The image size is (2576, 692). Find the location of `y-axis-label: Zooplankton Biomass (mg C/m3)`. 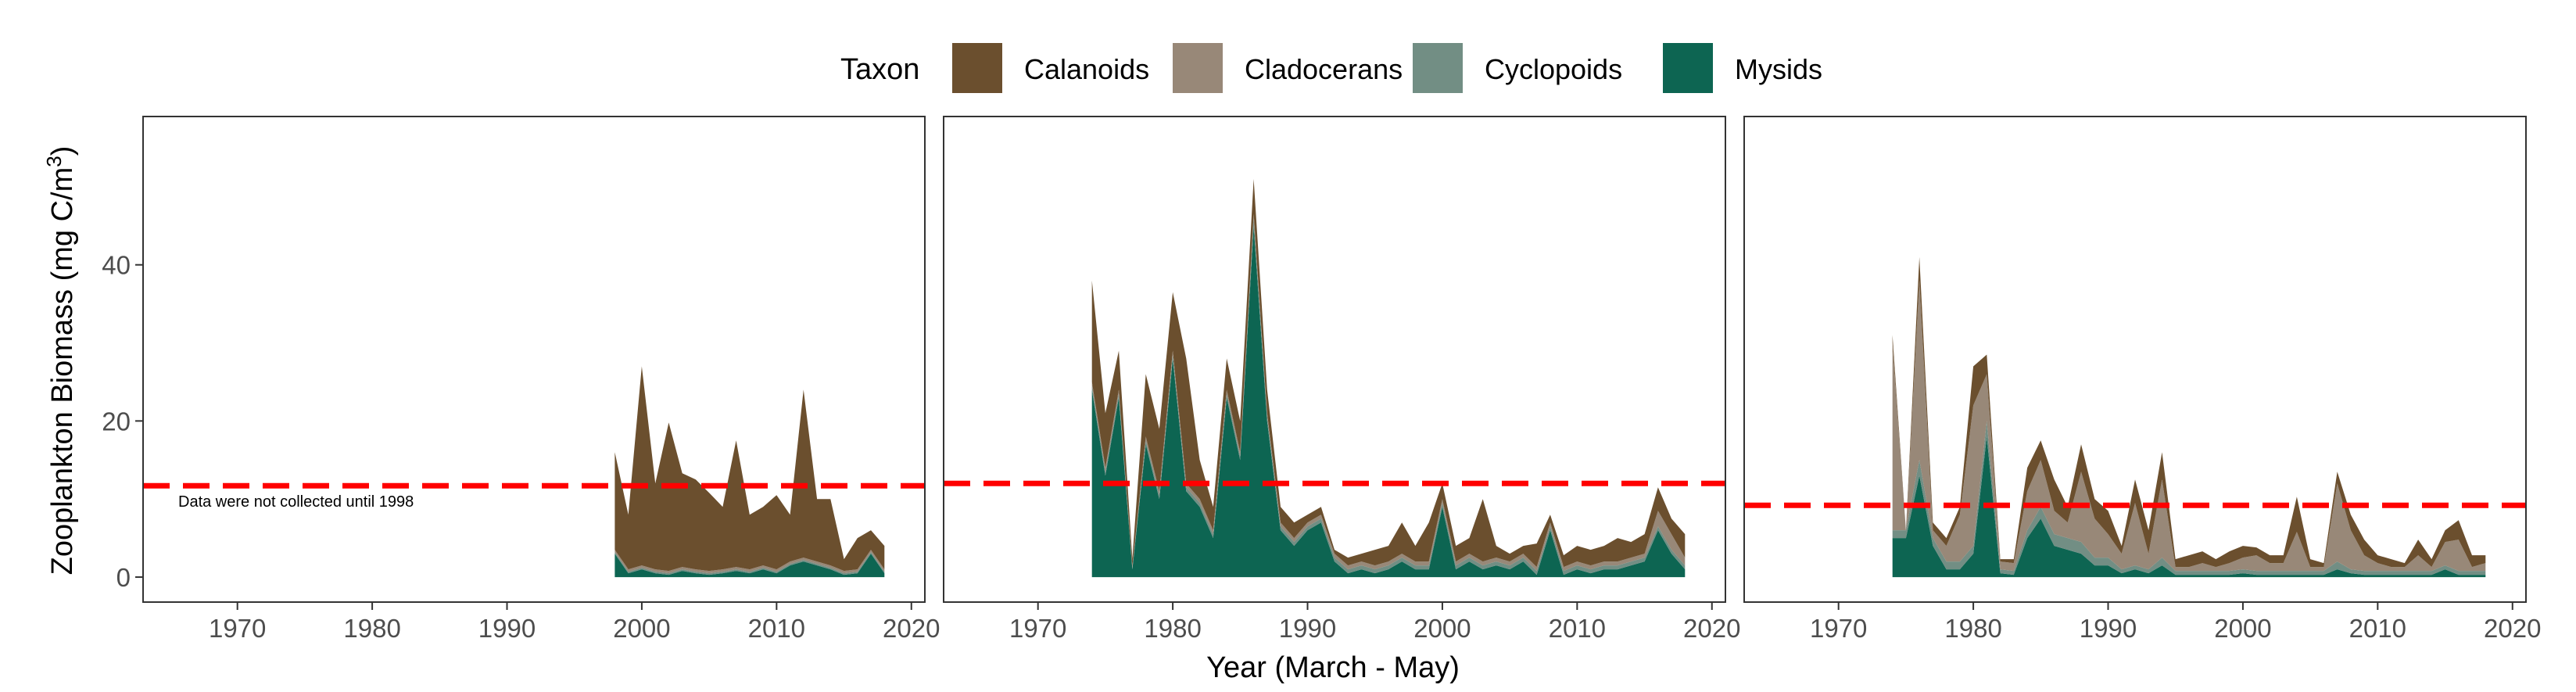

y-axis-label: Zooplankton Biomass (mg C/m3) is located at coordinates (60, 360).